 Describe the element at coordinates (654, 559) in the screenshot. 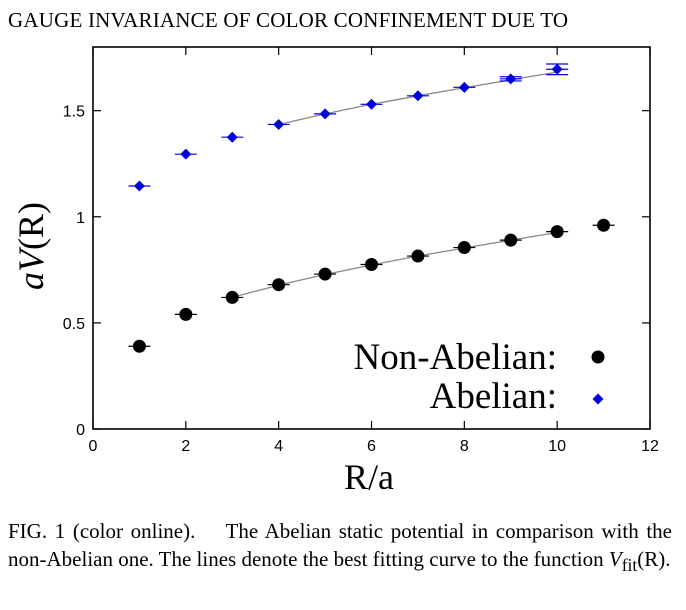

I see `caption-function-arg: (R).` at that location.